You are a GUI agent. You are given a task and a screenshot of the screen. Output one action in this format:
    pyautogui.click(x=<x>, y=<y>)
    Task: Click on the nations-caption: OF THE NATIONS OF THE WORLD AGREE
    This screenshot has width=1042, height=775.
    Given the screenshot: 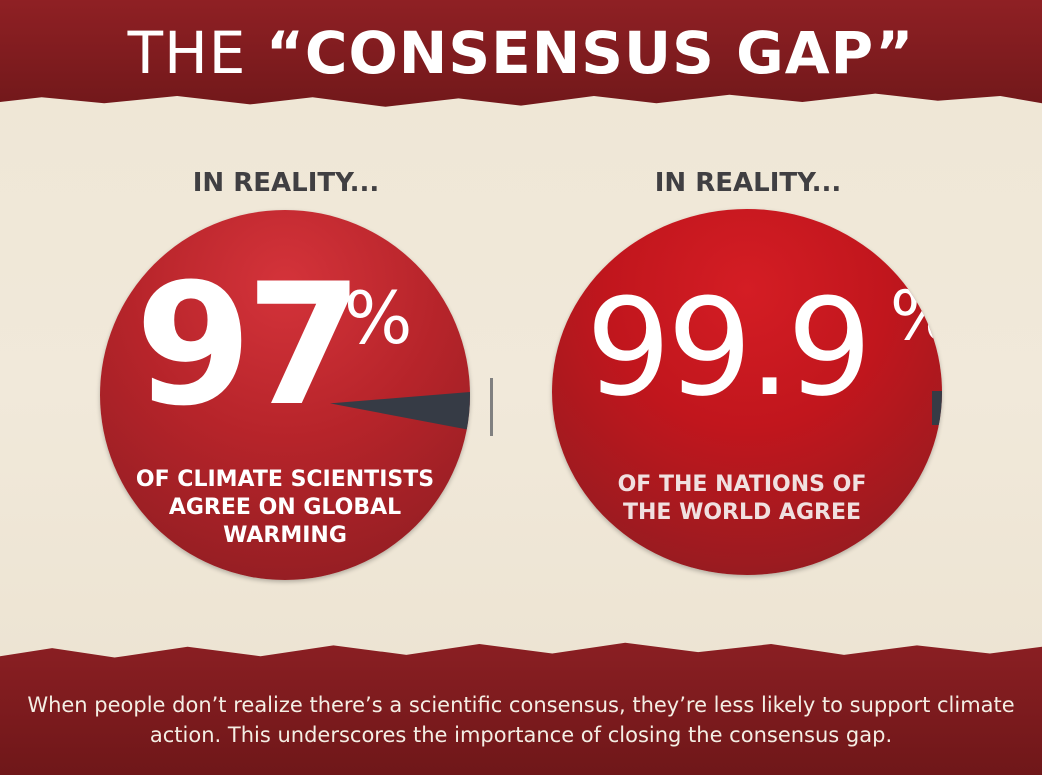 What is the action you would take?
    pyautogui.click(x=742, y=498)
    